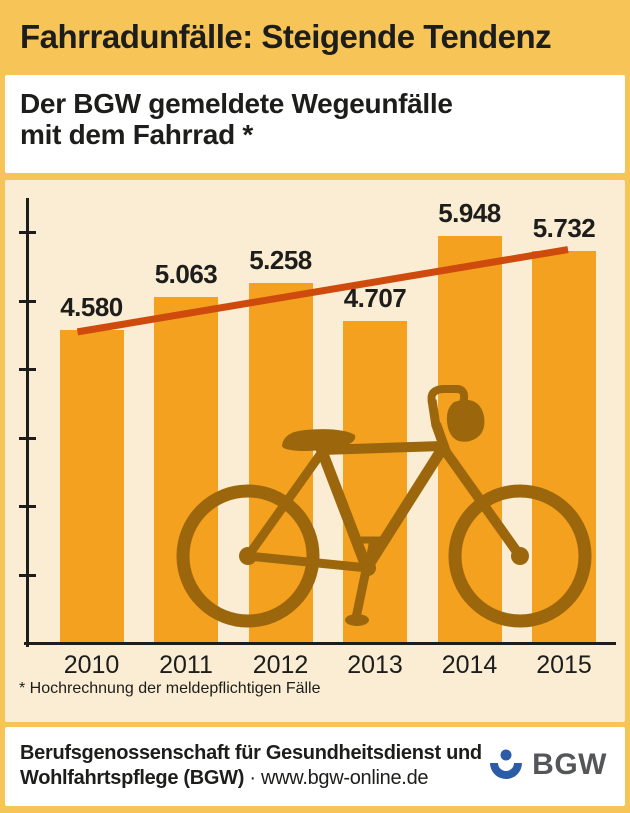  I want to click on x-tick-label-2011: 2011, so click(186, 665).